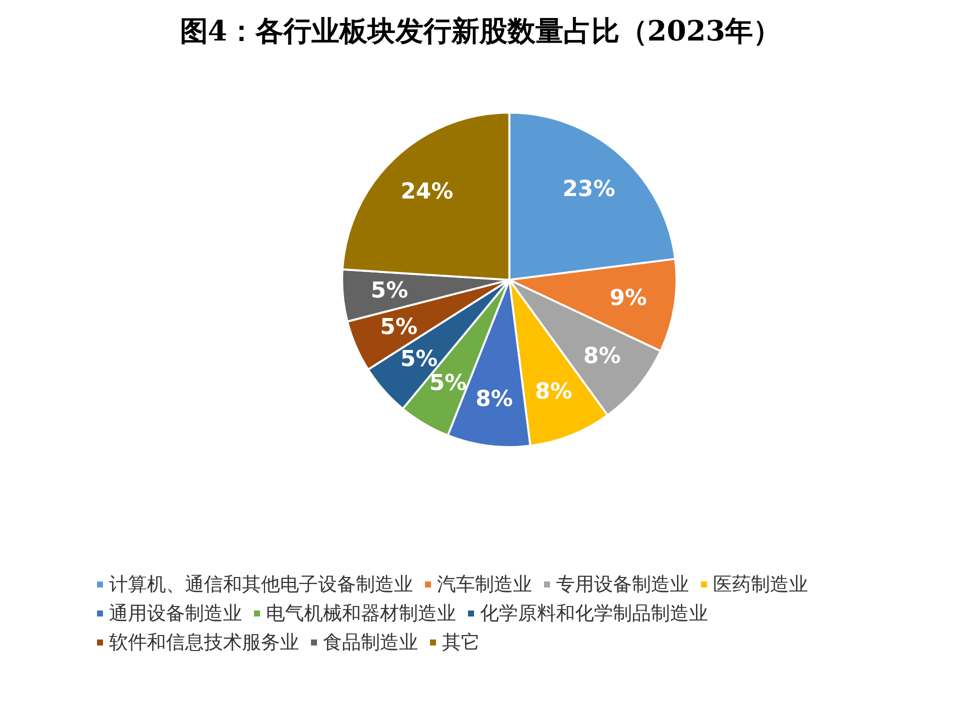 The image size is (961, 727). Describe the element at coordinates (622, 585) in the screenshot. I see `legend-label: 专用设备制造业` at that location.